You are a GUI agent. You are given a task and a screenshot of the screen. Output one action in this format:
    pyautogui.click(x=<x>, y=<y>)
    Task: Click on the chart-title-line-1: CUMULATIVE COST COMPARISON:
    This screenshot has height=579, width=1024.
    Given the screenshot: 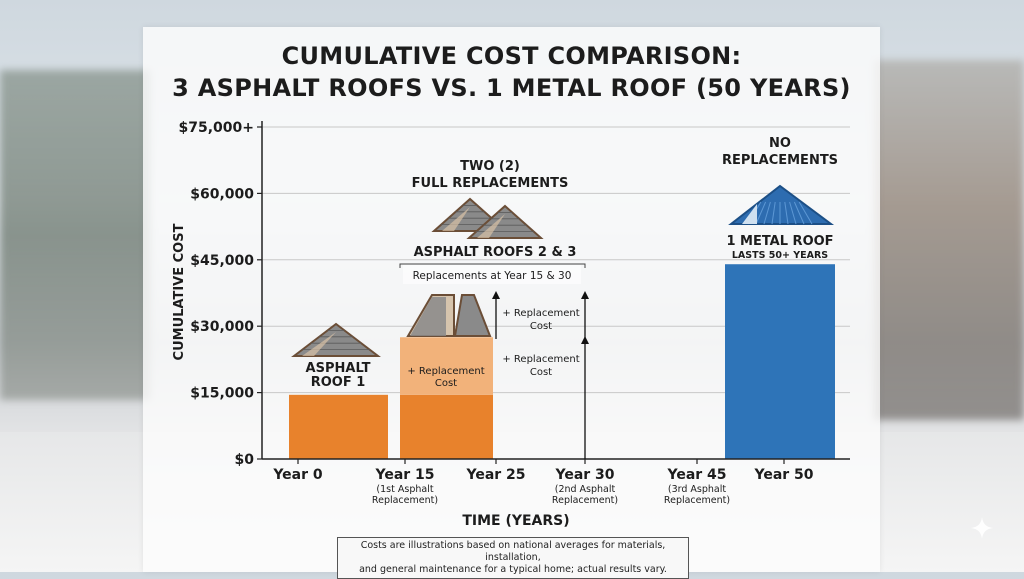 What is the action you would take?
    pyautogui.click(x=511, y=56)
    